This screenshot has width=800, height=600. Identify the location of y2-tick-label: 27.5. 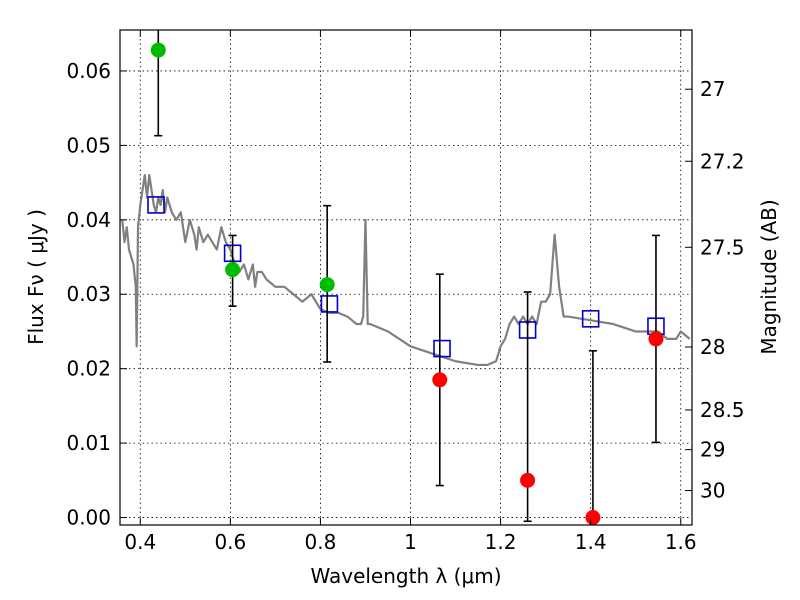
(722, 247).